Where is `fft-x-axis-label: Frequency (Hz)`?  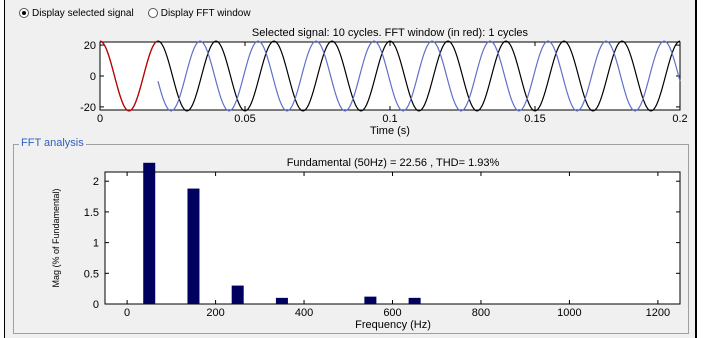
fft-x-axis-label: Frequency (Hz) is located at coordinates (393, 325).